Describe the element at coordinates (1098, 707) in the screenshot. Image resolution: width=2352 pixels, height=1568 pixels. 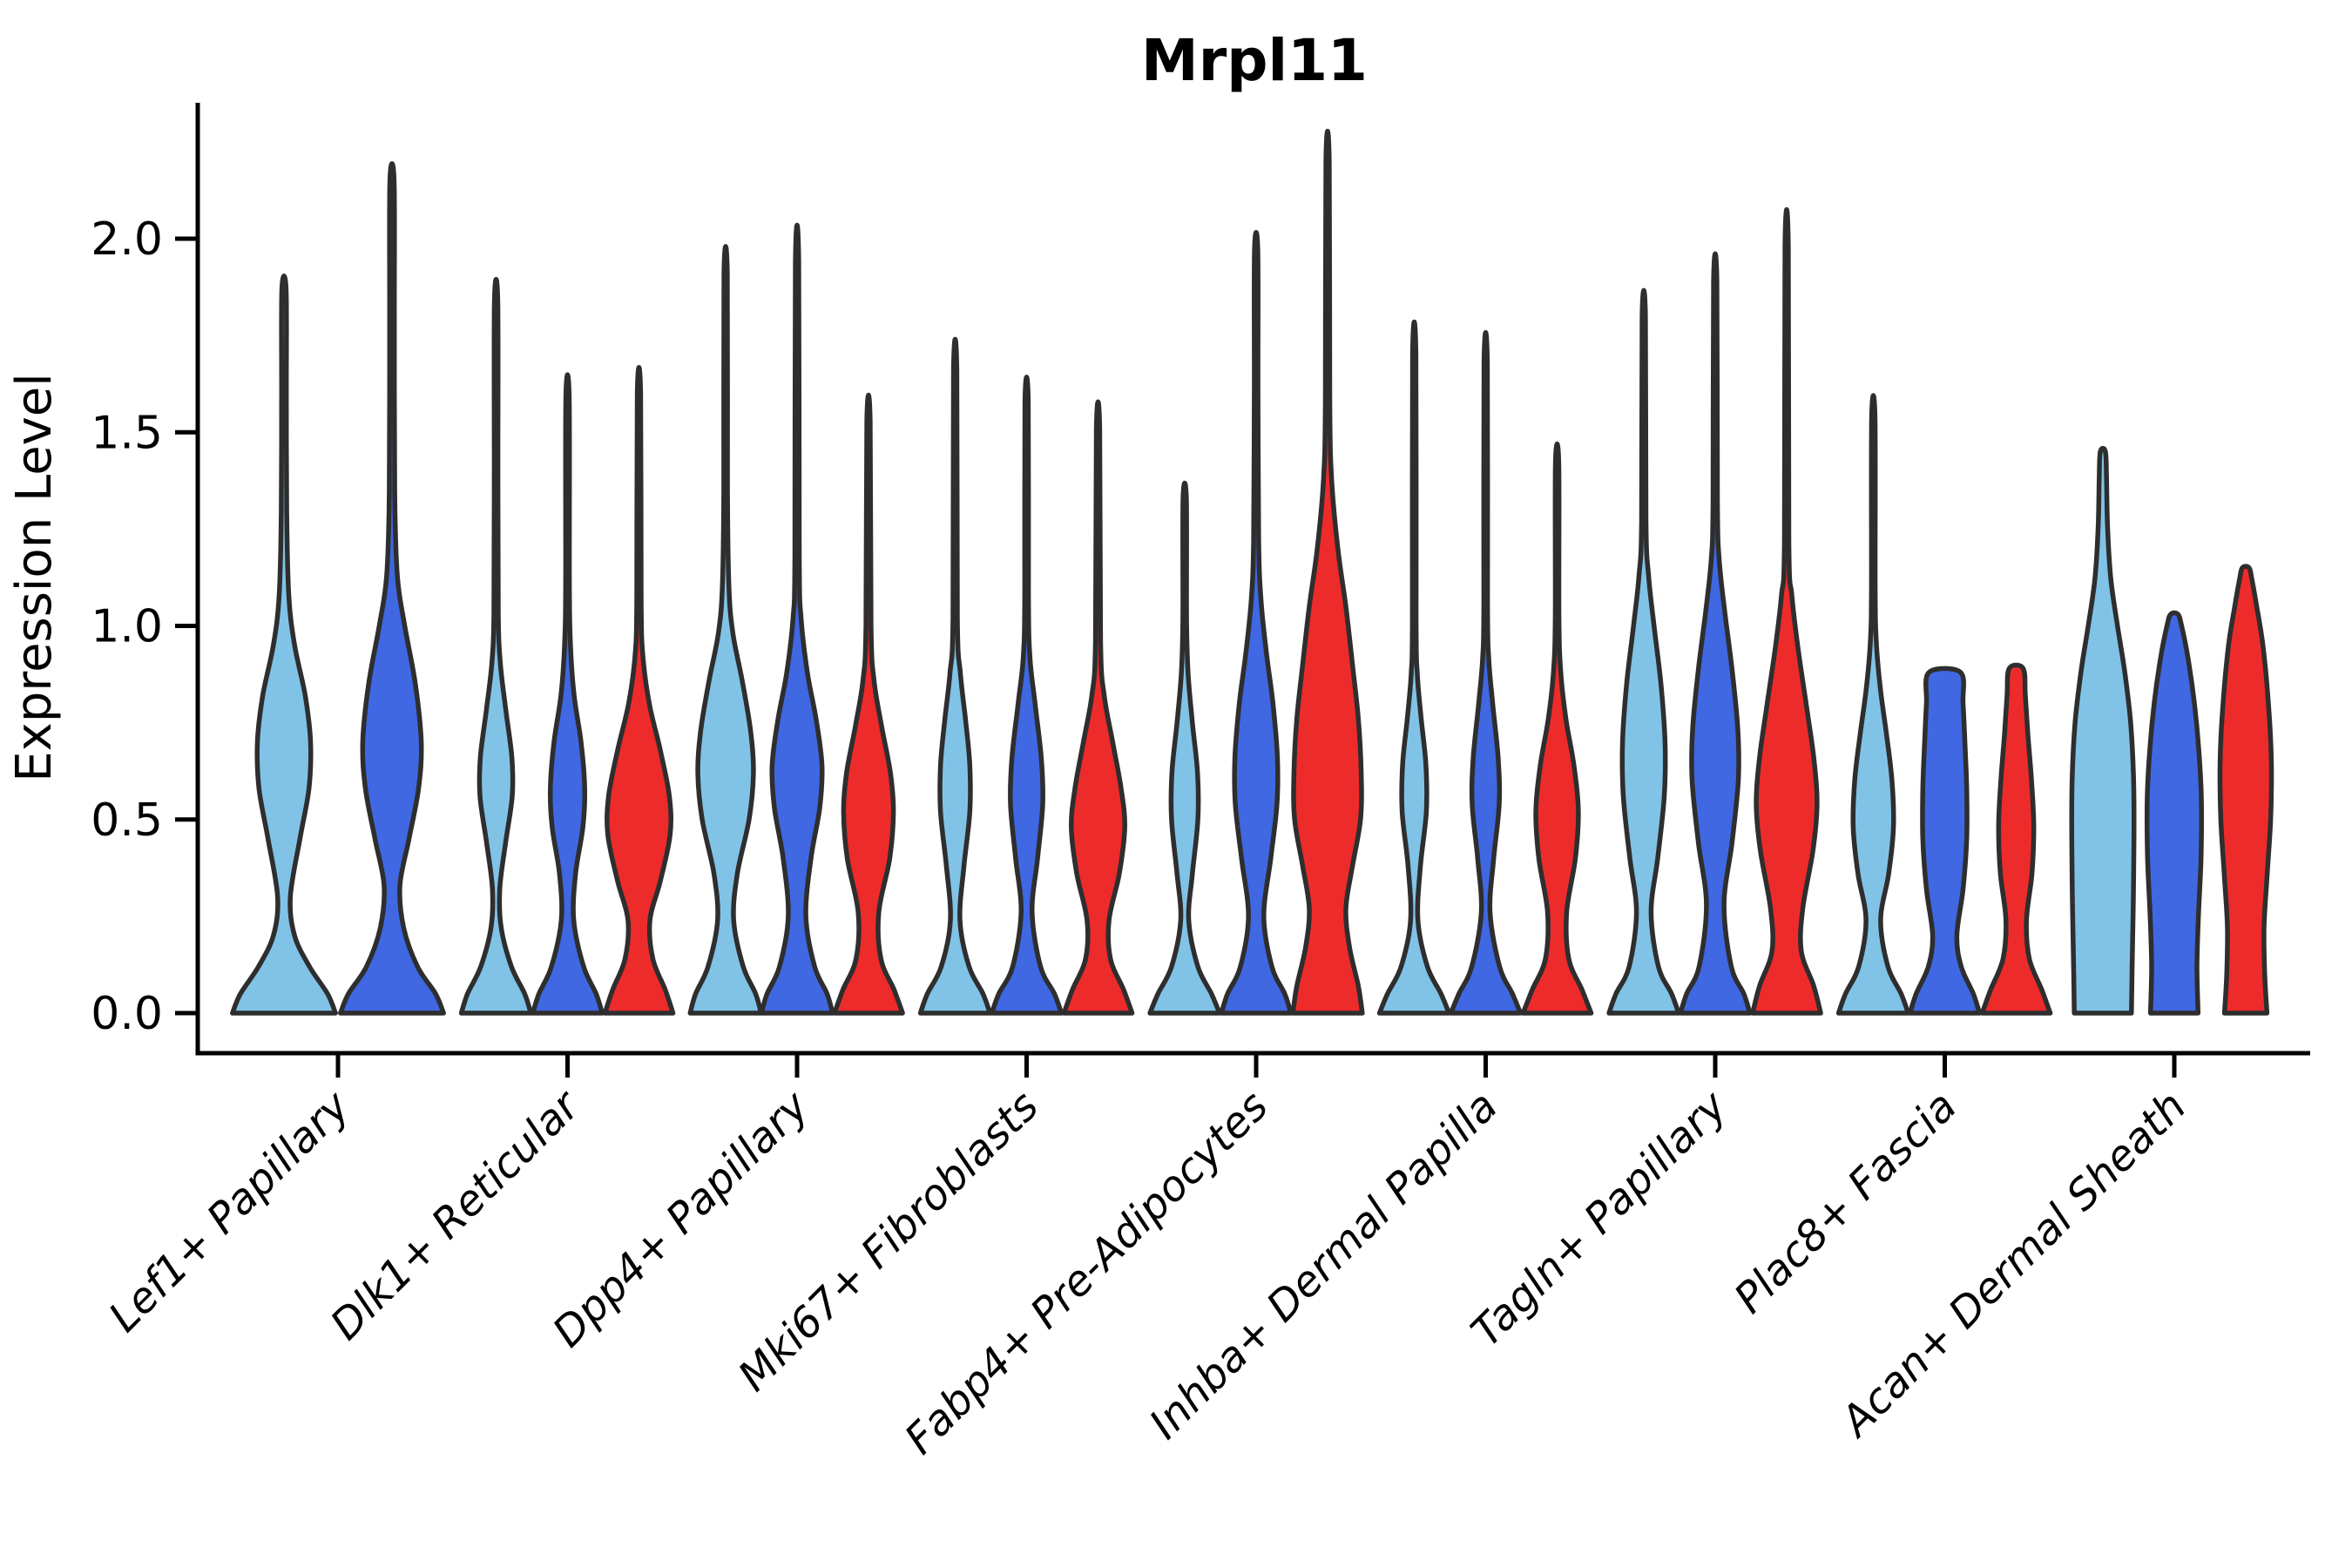
I see `violin-mki67-fibroblasts-red` at that location.